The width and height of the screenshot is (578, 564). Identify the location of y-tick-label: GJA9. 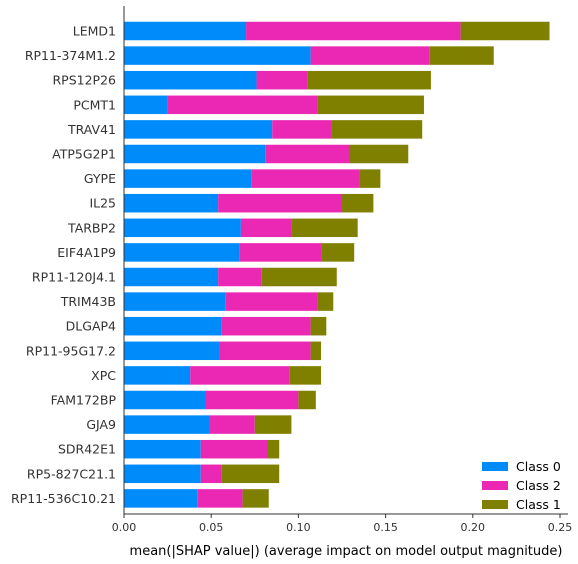
(101, 424).